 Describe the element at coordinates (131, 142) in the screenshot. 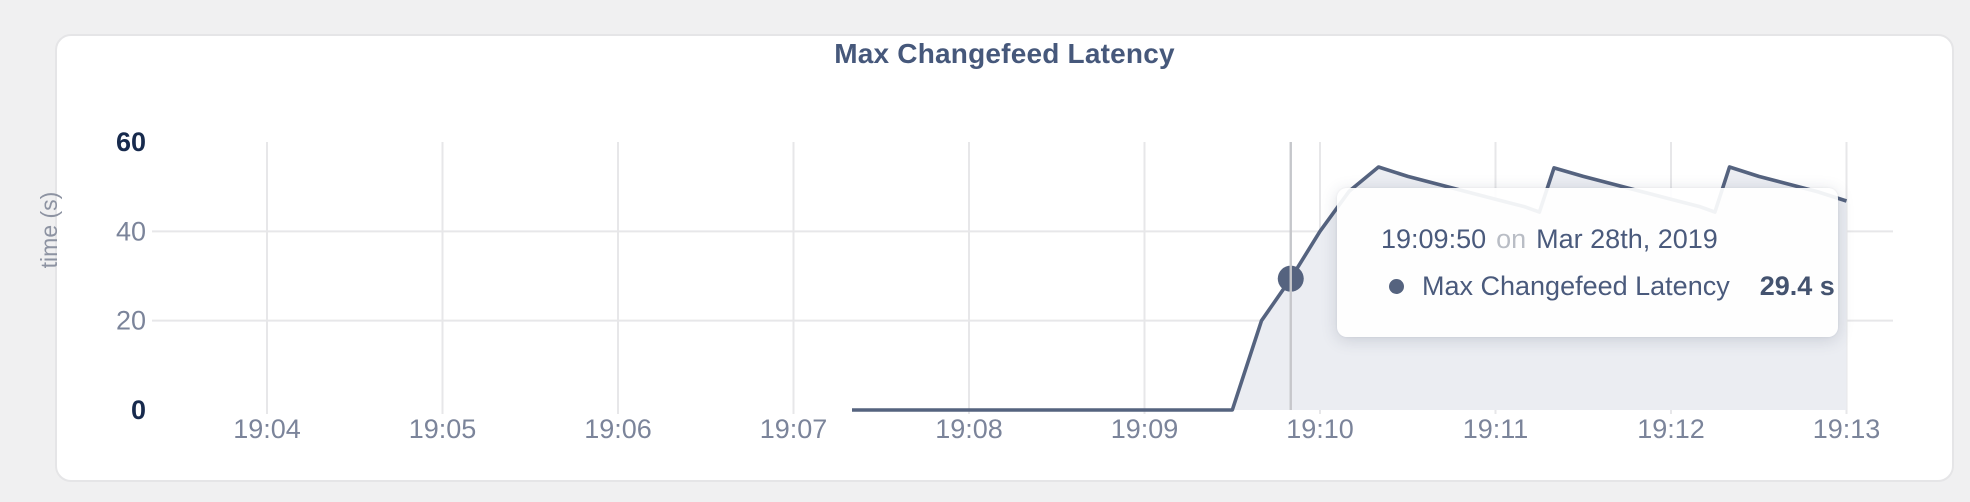

I see `y-tick-label: 60` at that location.